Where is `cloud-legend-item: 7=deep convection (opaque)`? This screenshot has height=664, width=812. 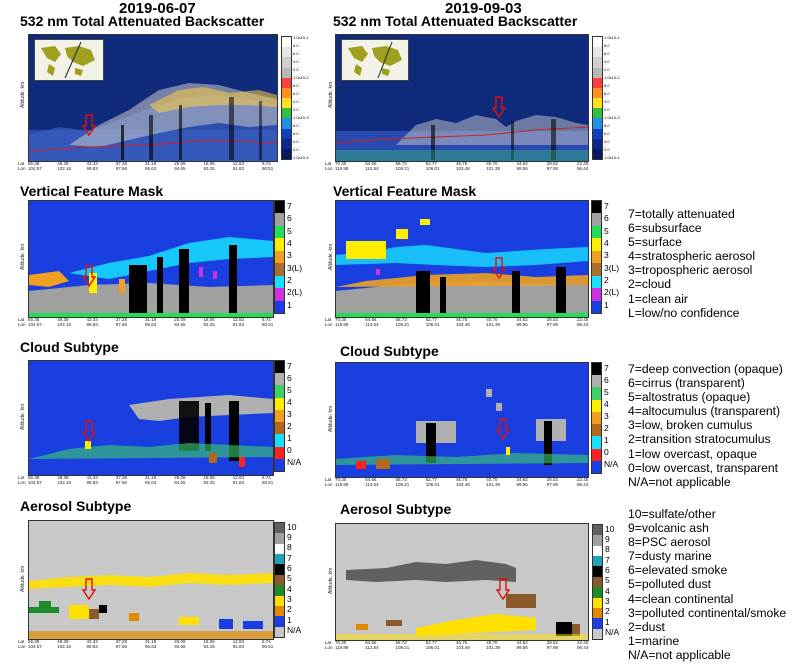 cloud-legend-item: 7=deep convection (opaque) is located at coordinates (705, 369).